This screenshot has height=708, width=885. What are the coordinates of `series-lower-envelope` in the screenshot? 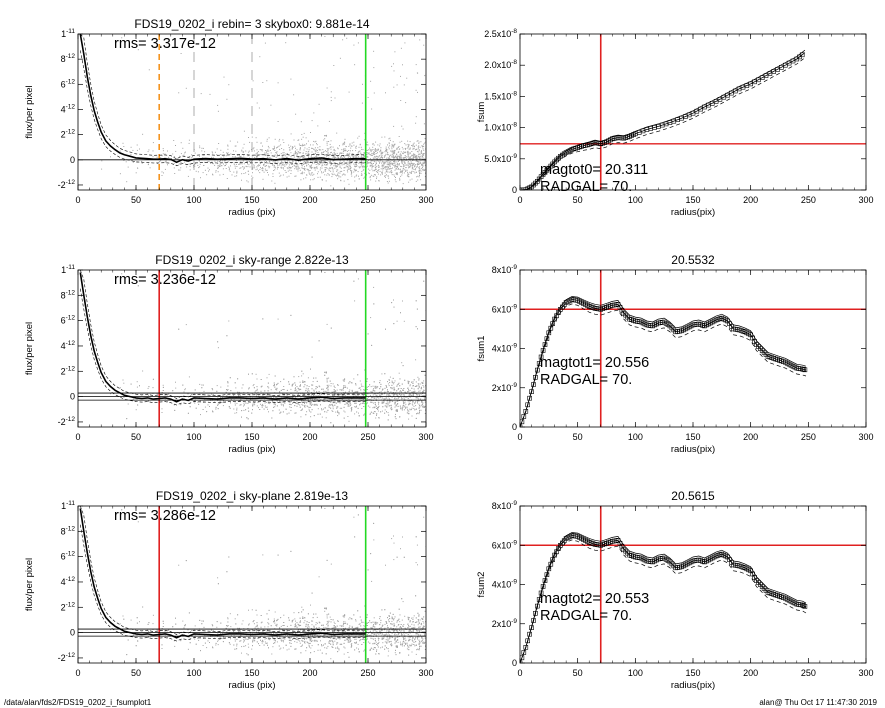 It's located at (663, 365).